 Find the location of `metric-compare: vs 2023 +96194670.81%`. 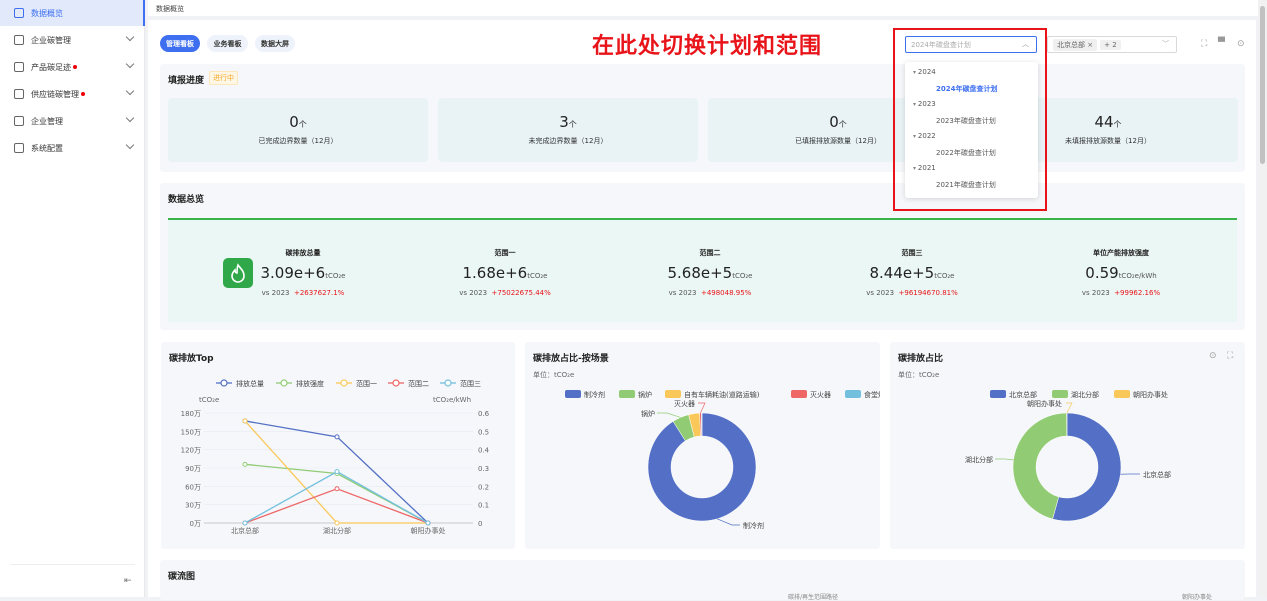

metric-compare: vs 2023 +96194670.81% is located at coordinates (912, 293).